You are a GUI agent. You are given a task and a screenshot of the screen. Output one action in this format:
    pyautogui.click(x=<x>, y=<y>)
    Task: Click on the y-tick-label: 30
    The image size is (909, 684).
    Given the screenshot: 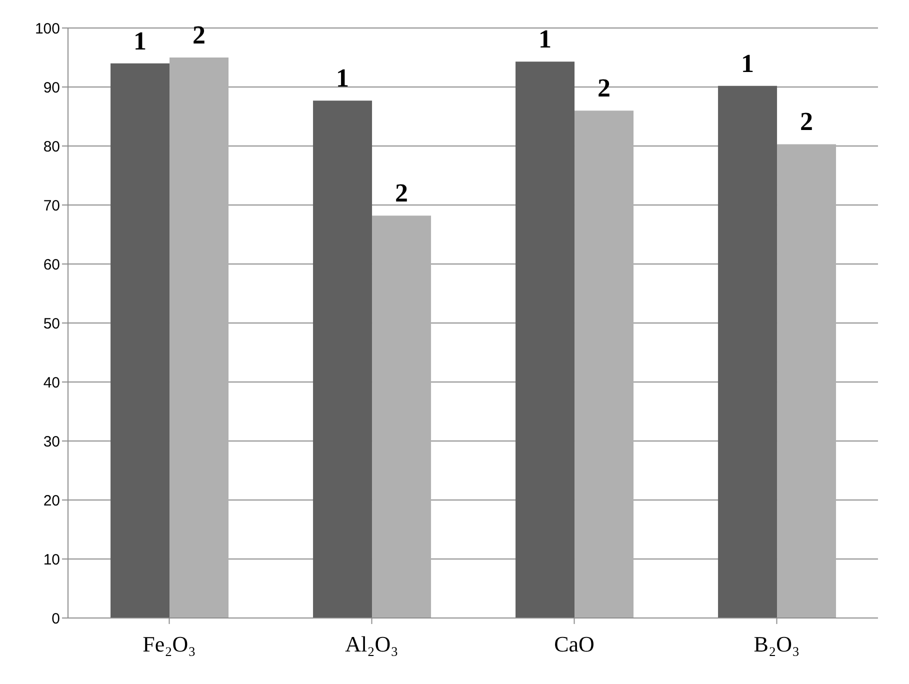 What is the action you would take?
    pyautogui.click(x=51, y=441)
    